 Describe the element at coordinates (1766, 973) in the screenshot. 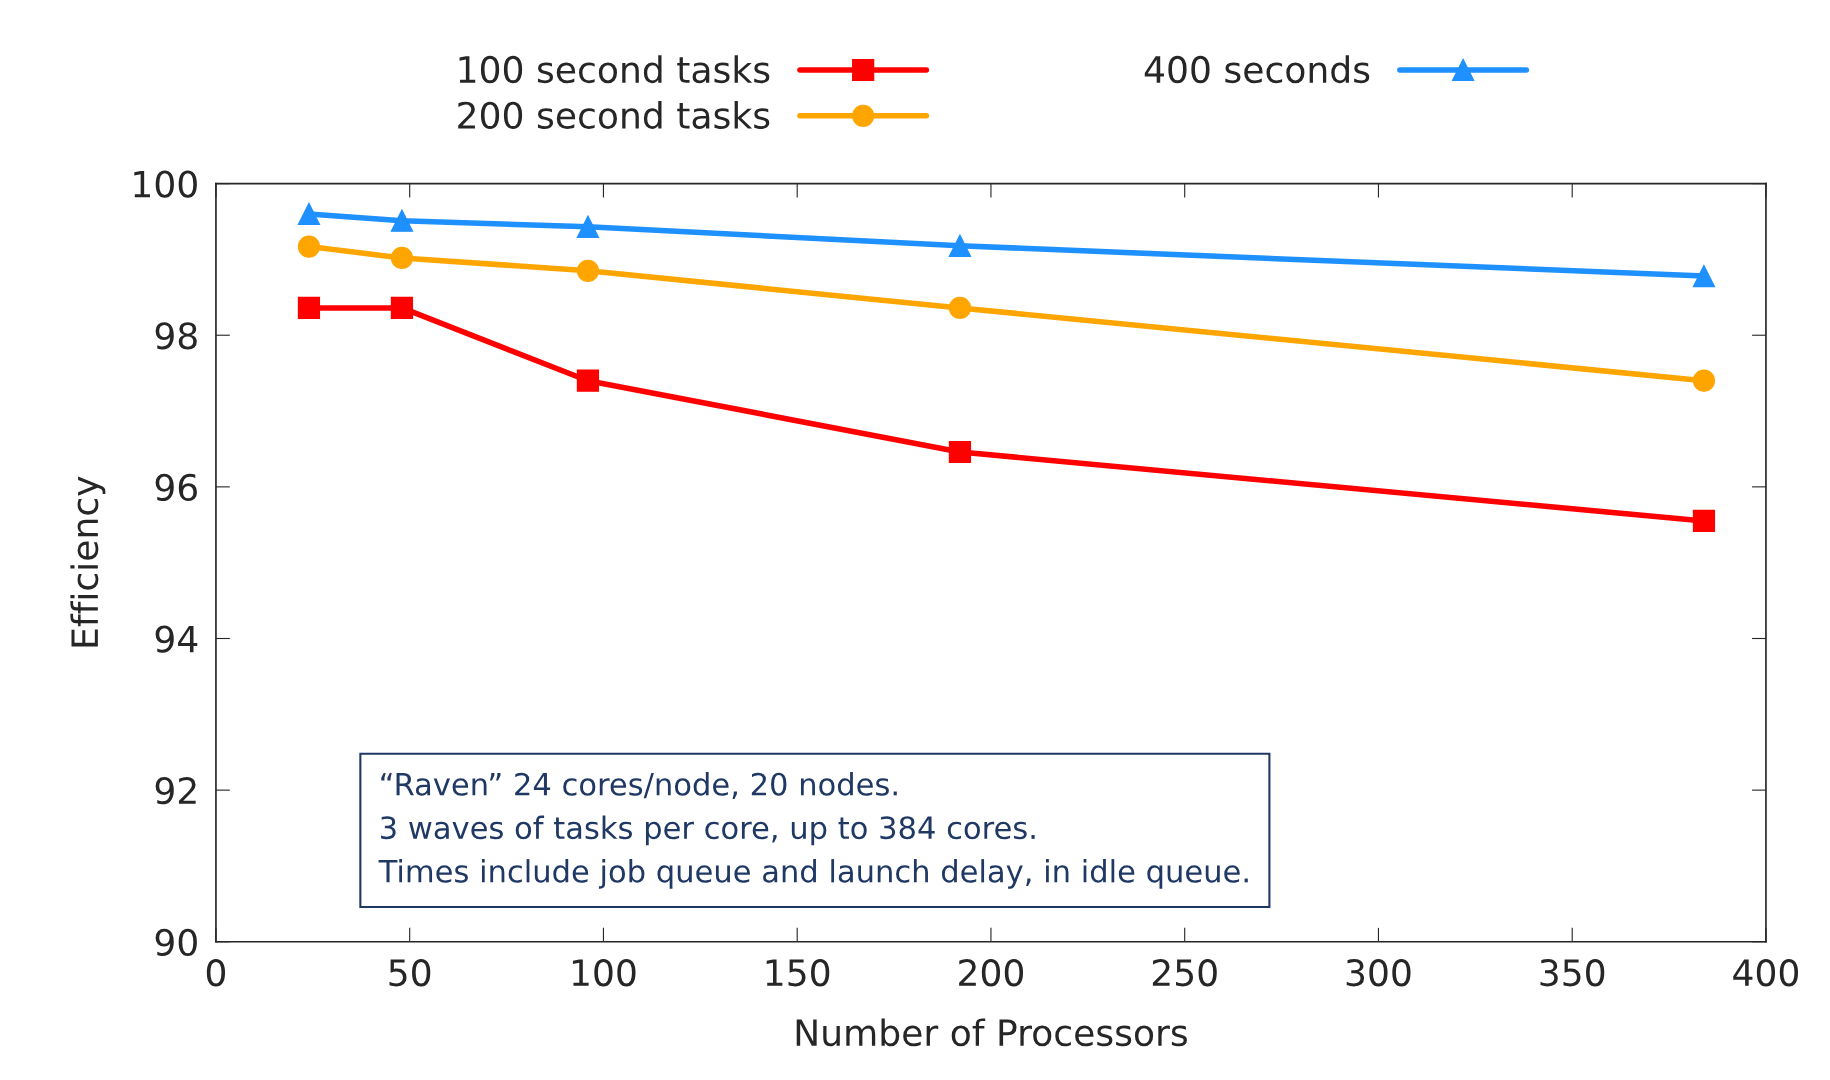

I see `x-tick-label: 400` at that location.